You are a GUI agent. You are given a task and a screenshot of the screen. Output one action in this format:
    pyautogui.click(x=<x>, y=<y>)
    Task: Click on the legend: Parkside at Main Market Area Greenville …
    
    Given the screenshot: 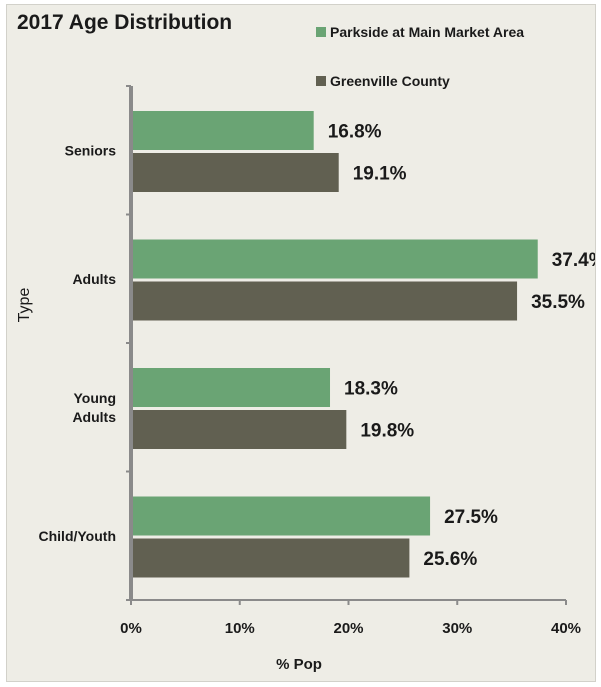 What is the action you would take?
    pyautogui.click(x=420, y=56)
    